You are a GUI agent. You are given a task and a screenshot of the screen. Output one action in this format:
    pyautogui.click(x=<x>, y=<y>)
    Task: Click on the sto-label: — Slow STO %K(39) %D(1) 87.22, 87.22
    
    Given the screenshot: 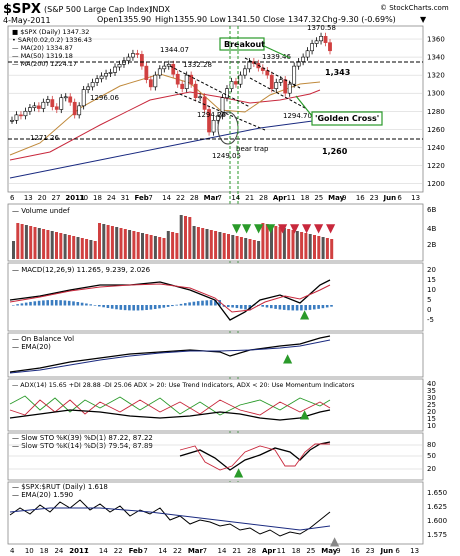 What is the action you would take?
    pyautogui.click(x=82, y=438)
    